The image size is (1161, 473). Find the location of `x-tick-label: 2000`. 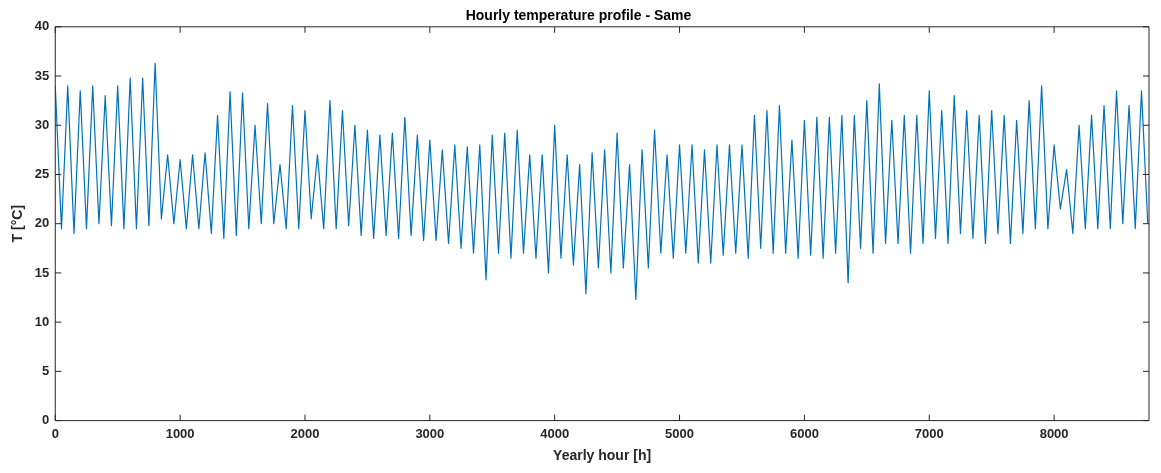

x-tick-label: 2000 is located at coordinates (305, 433).